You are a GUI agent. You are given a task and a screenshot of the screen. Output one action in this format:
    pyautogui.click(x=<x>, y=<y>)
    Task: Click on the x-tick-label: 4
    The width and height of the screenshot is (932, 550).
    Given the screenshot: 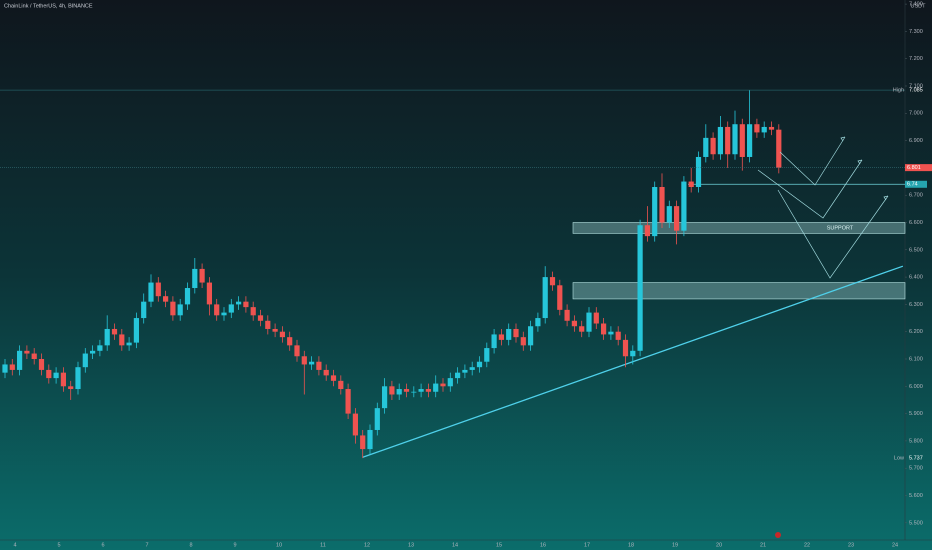 What is the action you would take?
    pyautogui.click(x=14, y=545)
    